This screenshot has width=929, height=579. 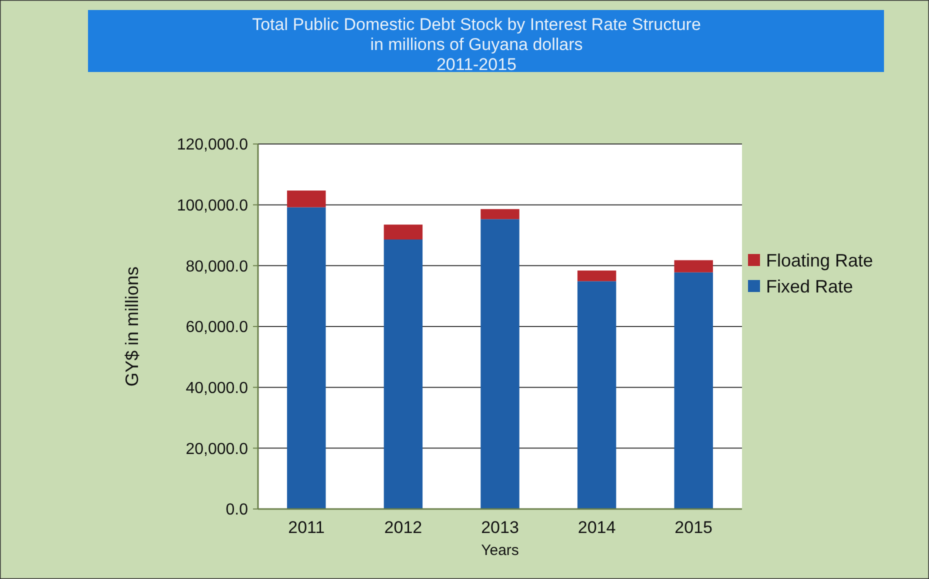 I want to click on x-tick-label: 2015, so click(x=693, y=527).